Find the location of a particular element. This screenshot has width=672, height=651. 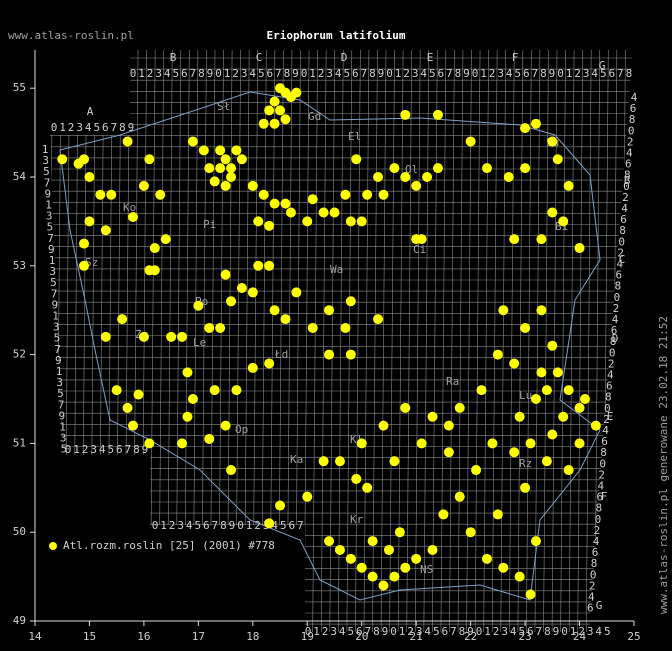

x-tick-label: 25 is located at coordinates (633, 636).